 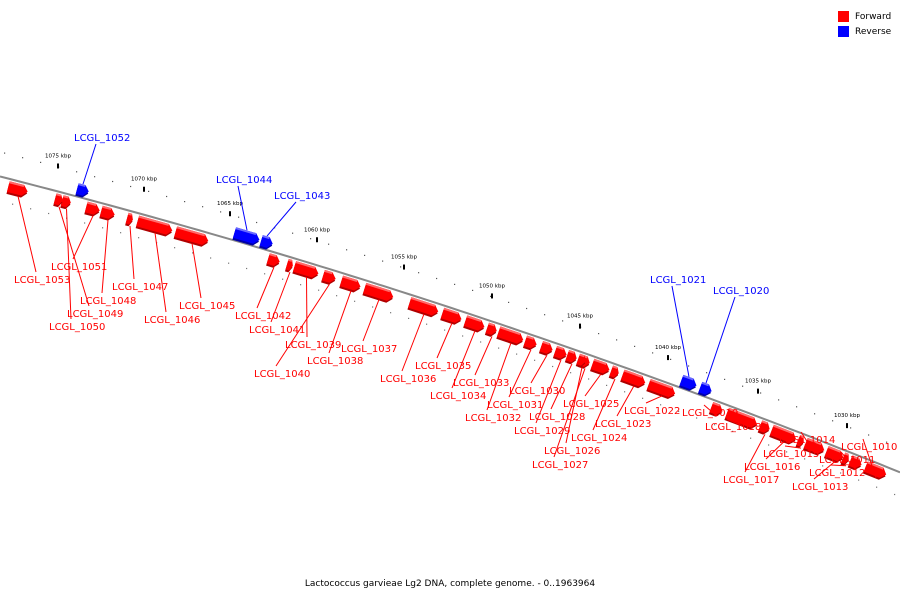 I want to click on gene-label: LCGL_1046, so click(x=172, y=320).